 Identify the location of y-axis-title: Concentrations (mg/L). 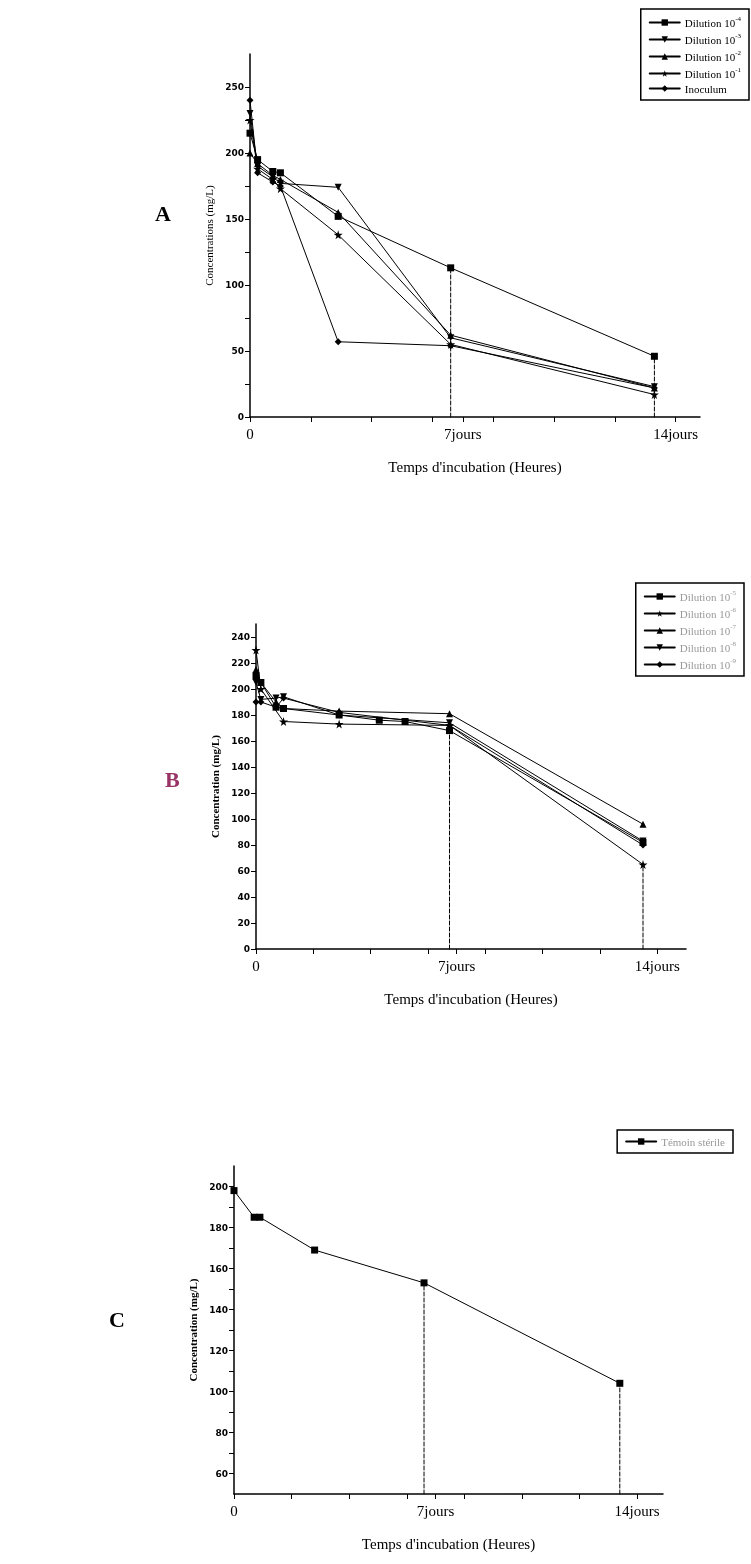
(209, 235).